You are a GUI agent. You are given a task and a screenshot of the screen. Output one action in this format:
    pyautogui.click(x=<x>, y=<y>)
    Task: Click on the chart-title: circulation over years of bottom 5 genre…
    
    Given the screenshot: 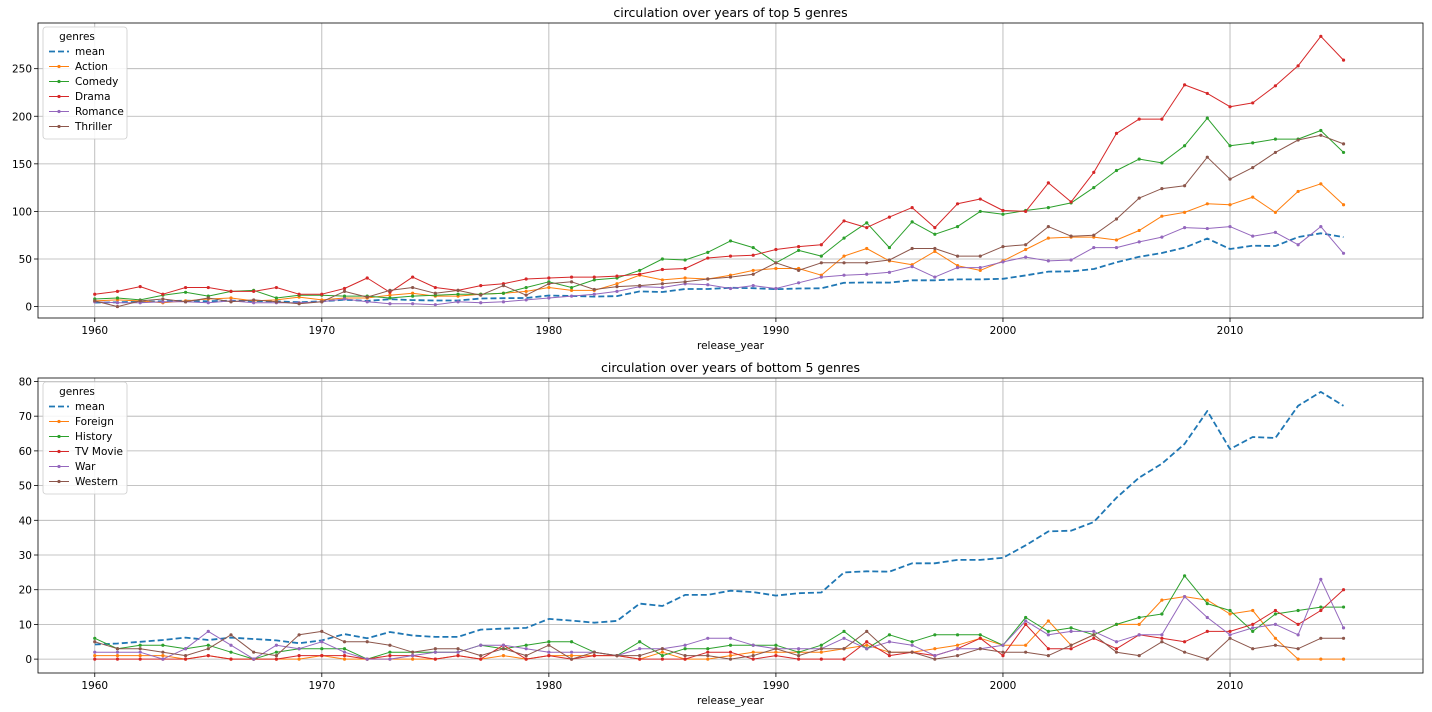 What is the action you would take?
    pyautogui.click(x=730, y=367)
    